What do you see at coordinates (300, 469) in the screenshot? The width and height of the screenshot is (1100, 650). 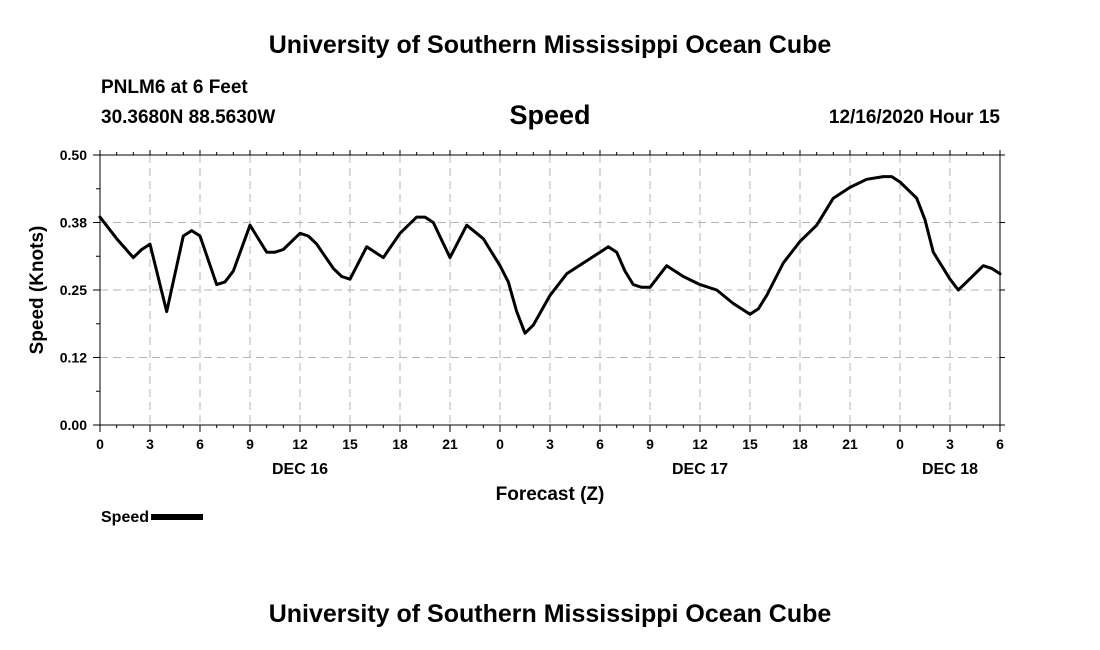 I see `day-label: DEC 16` at bounding box center [300, 469].